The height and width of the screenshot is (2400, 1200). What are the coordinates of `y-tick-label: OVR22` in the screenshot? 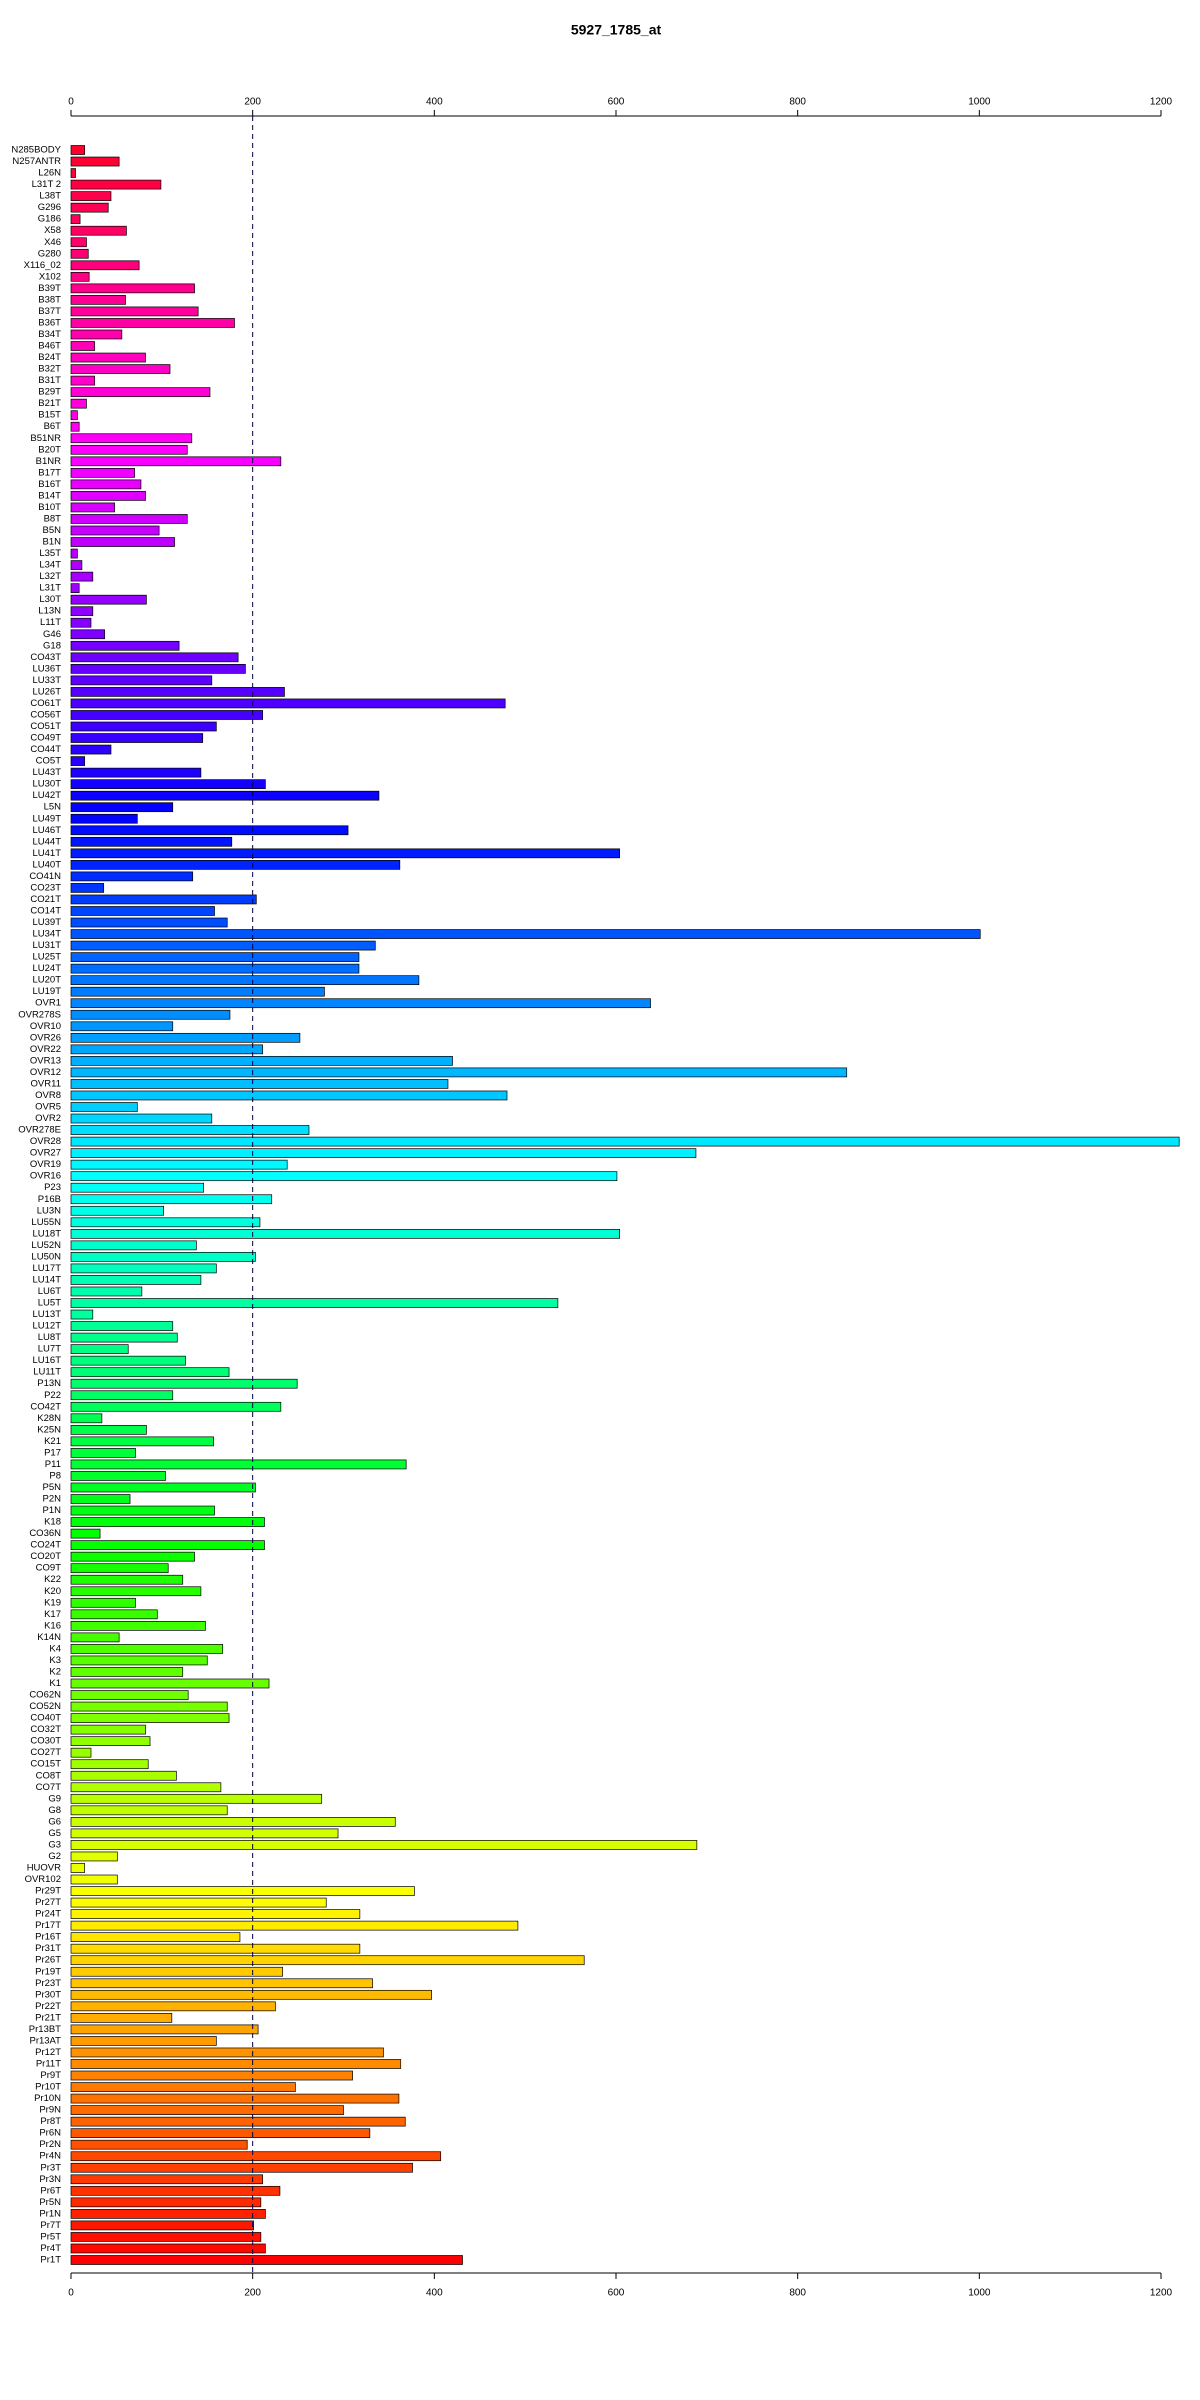 It's located at (45, 1049).